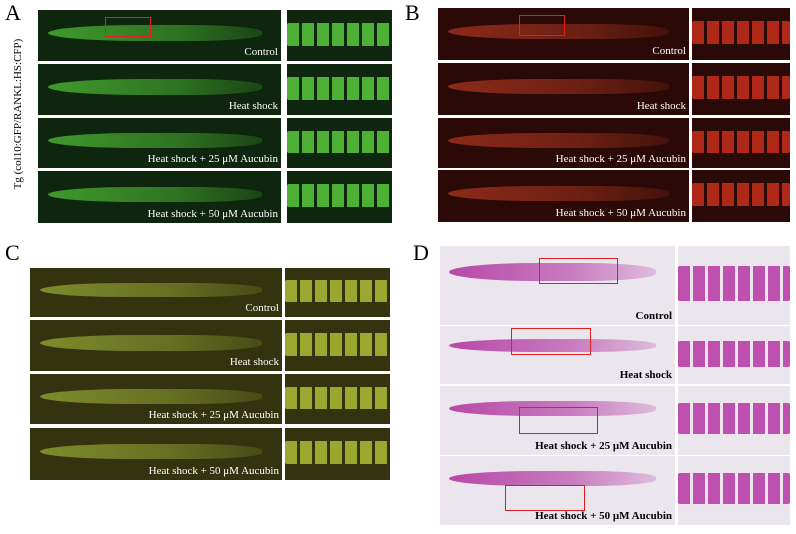  What do you see at coordinates (412, 12) in the screenshot?
I see `panel-letter: B` at bounding box center [412, 12].